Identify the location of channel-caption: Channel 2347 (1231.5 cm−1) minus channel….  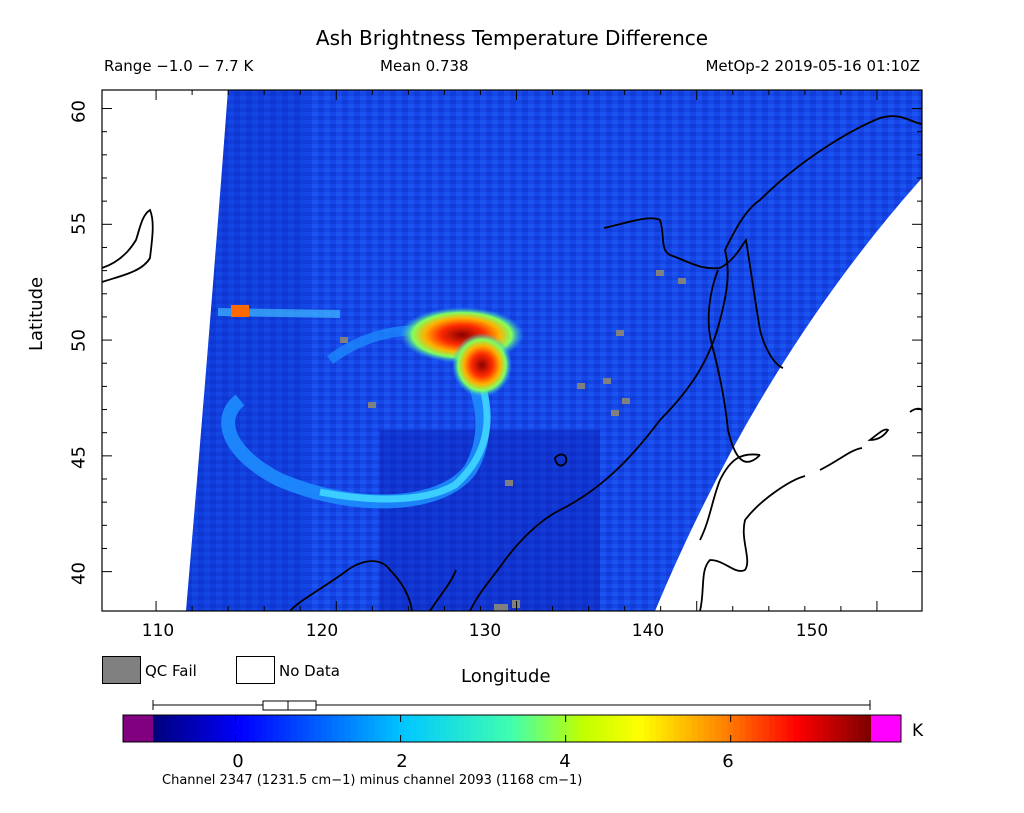
(372, 780).